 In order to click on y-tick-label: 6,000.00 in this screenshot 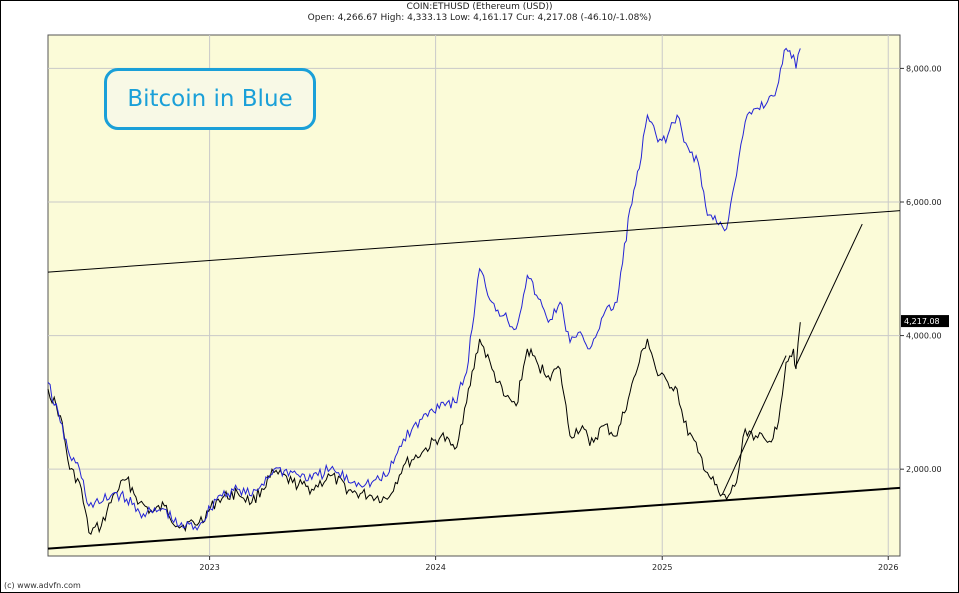, I will do `click(924, 202)`.